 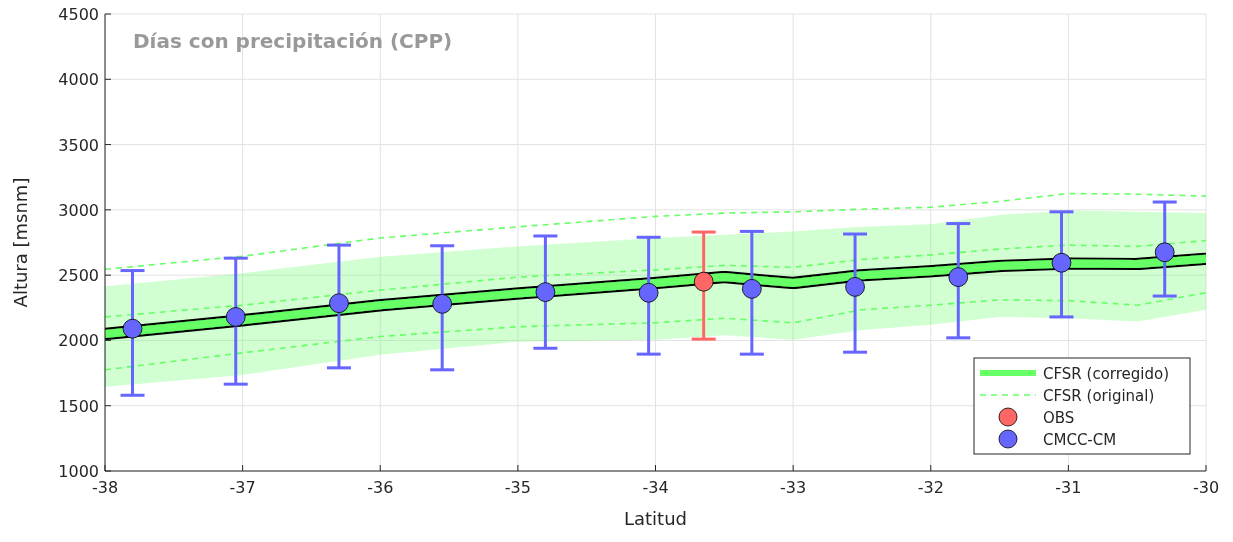 I want to click on text: Días con precipitación (CPP), so click(x=293, y=41).